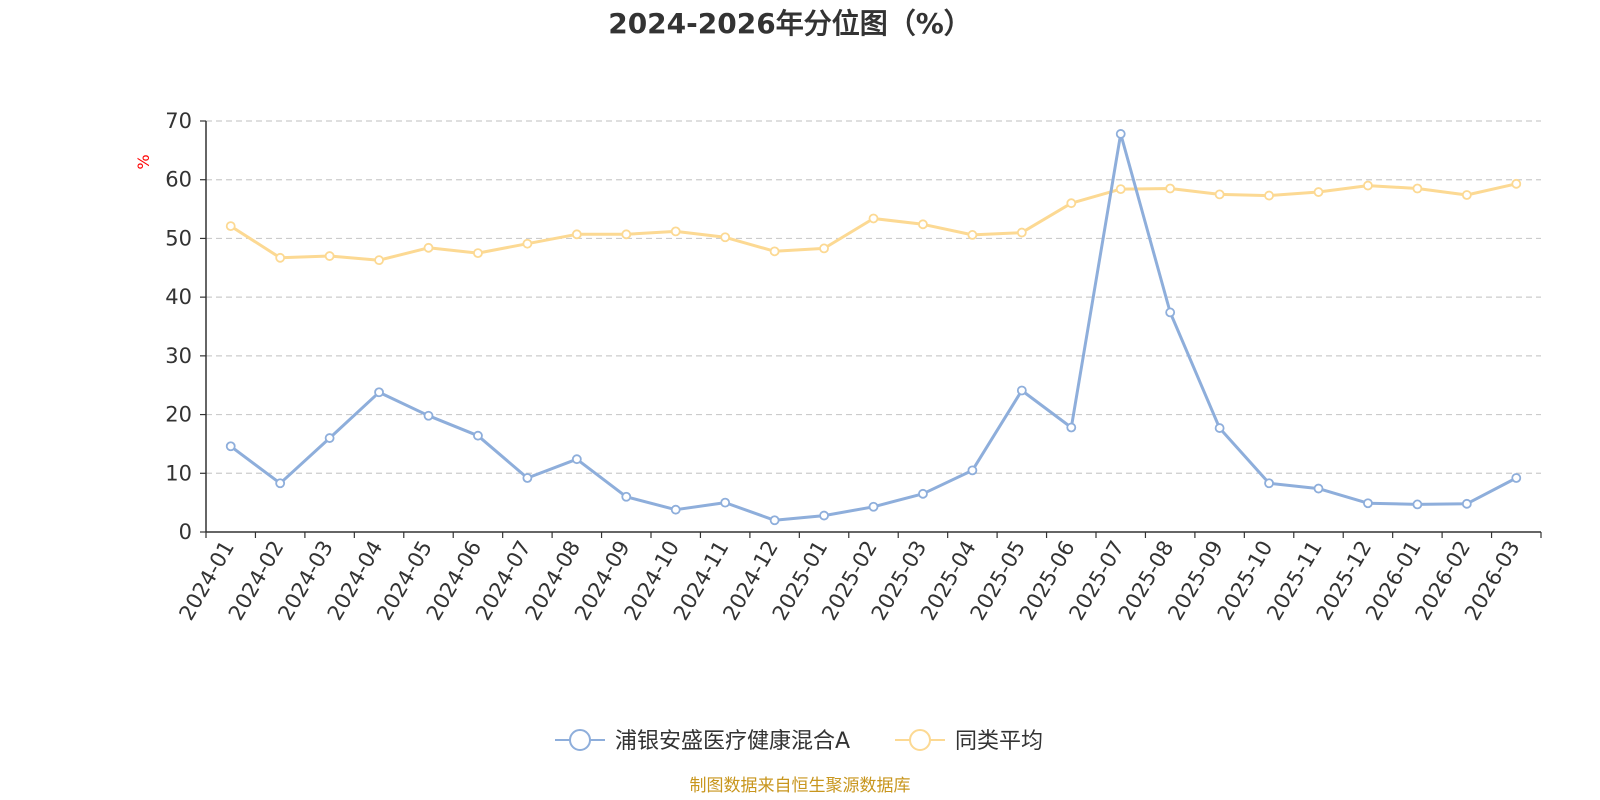  What do you see at coordinates (178, 121) in the screenshot?
I see `y-tick-label-70: 70` at bounding box center [178, 121].